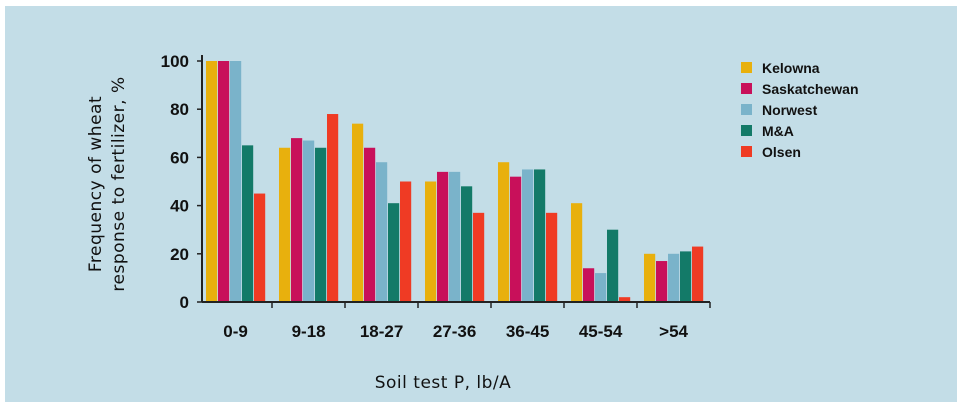 The width and height of the screenshot is (963, 404). I want to click on y-axis-label-line1: Frequency of wheat, so click(96, 184).